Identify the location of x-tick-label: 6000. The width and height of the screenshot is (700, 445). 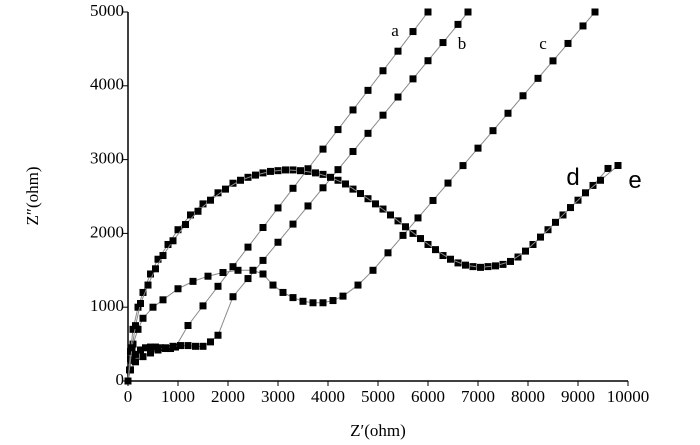
(428, 396).